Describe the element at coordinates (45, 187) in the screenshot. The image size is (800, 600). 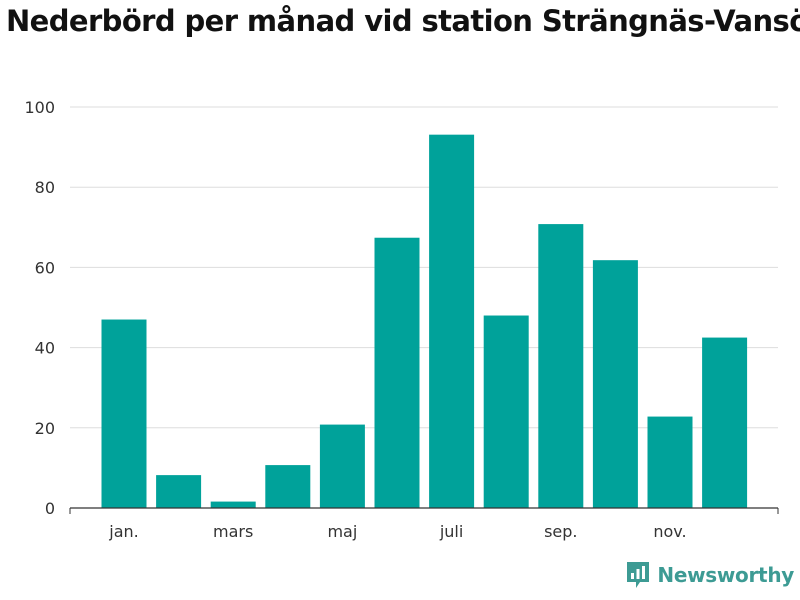
I see `y-tick-label: 80` at that location.